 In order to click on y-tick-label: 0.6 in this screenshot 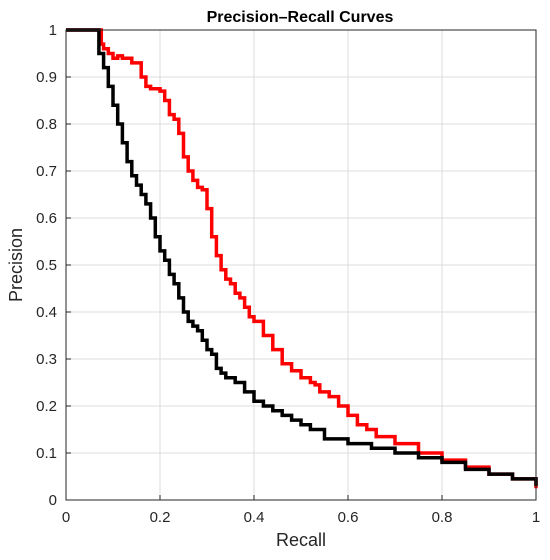, I will do `click(46, 218)`.